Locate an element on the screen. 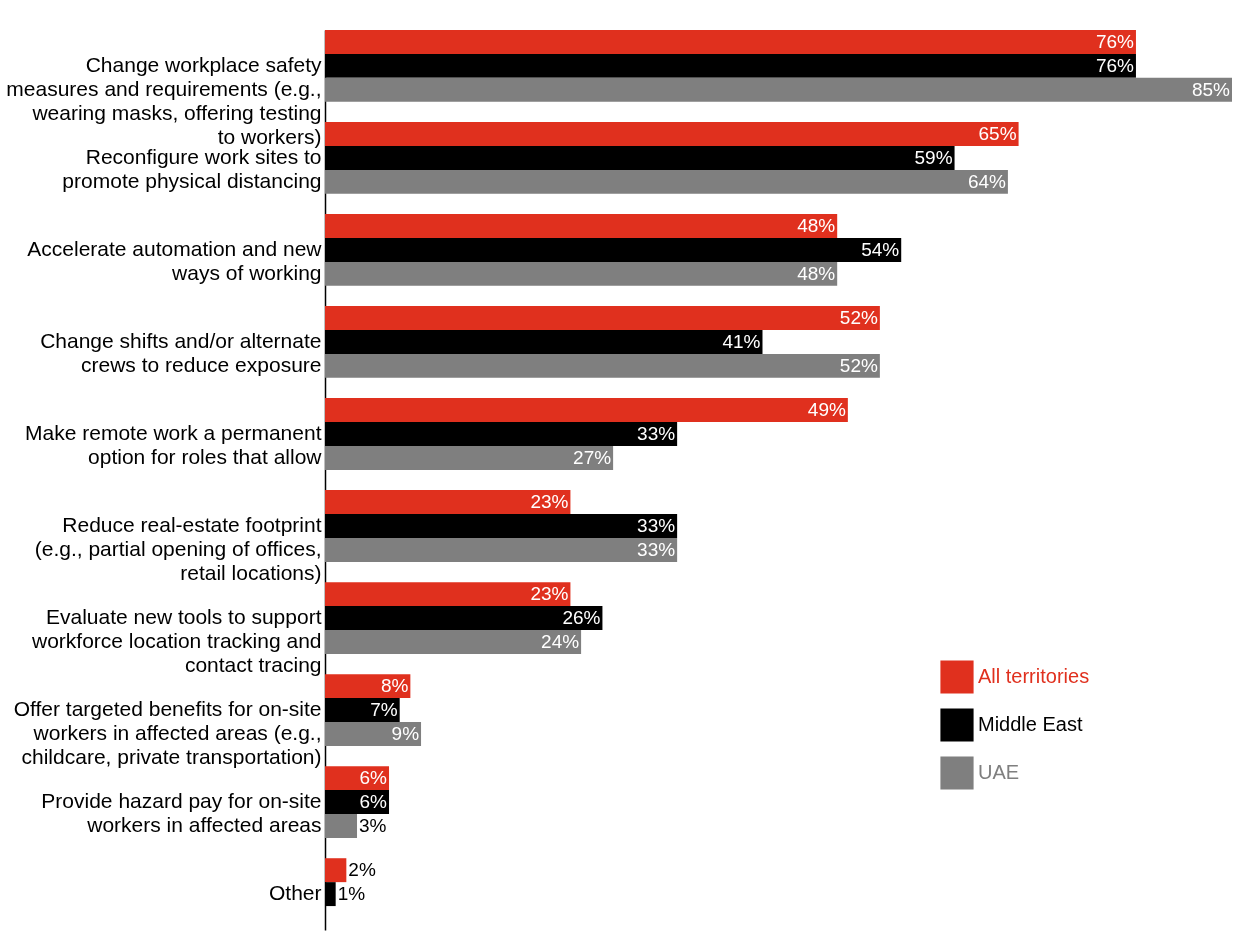 This screenshot has width=1250, height=943. data-label: 8% is located at coordinates (394, 686).